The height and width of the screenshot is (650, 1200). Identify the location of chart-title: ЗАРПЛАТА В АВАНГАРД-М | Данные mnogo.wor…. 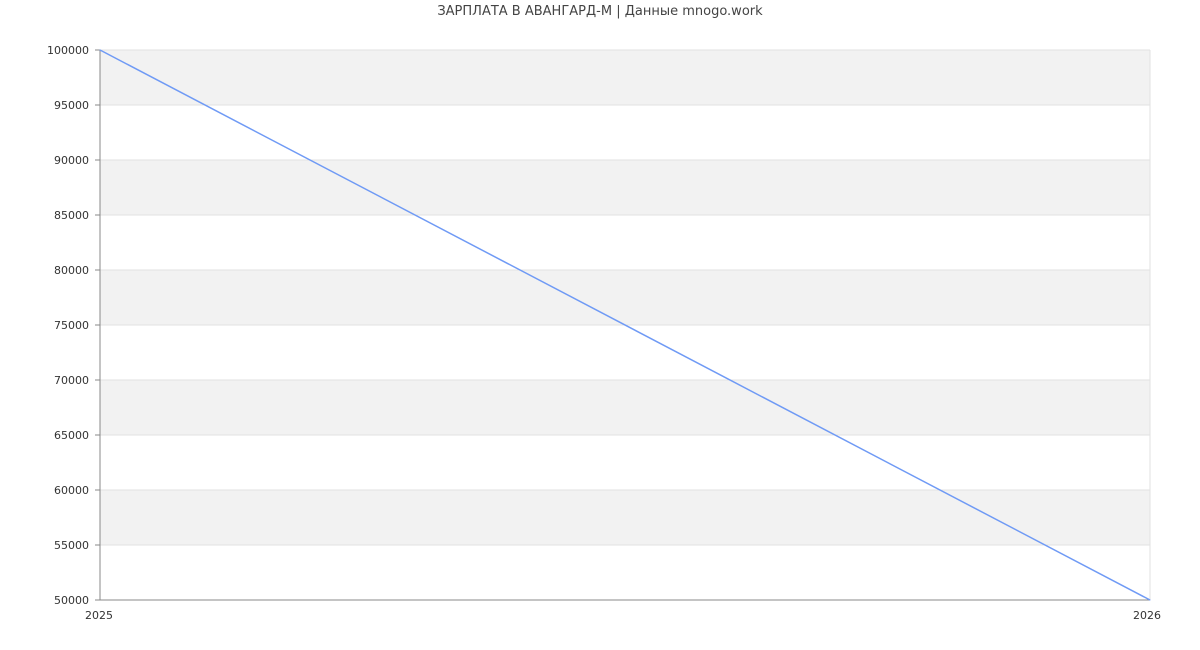
(600, 11).